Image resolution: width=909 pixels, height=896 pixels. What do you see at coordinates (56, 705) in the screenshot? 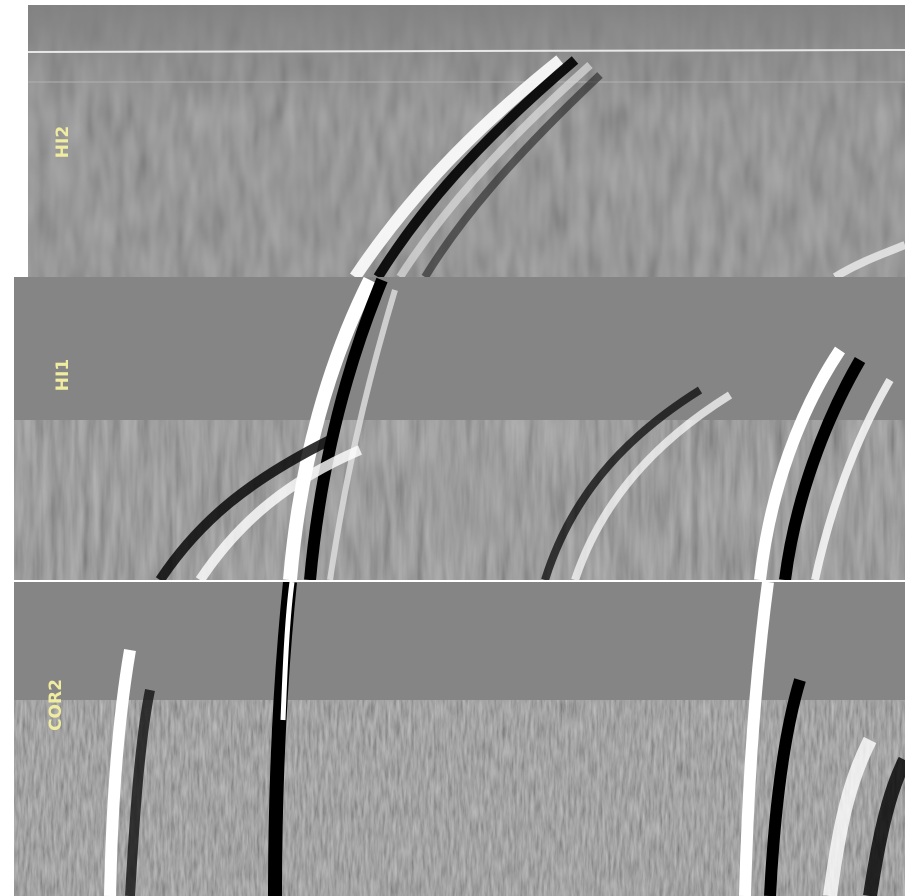
I see `panel-label: COR2` at bounding box center [56, 705].